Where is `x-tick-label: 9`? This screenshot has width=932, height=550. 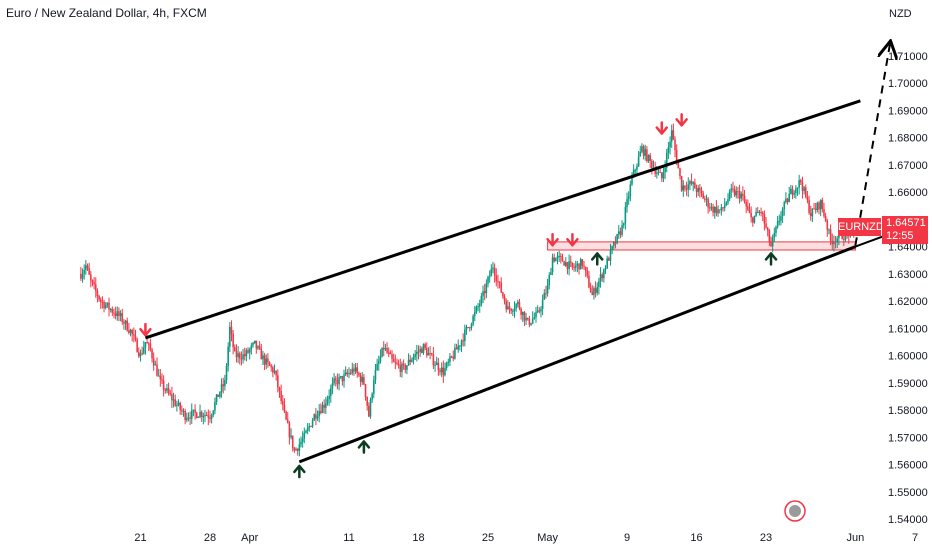
x-tick-label: 9 is located at coordinates (627, 538).